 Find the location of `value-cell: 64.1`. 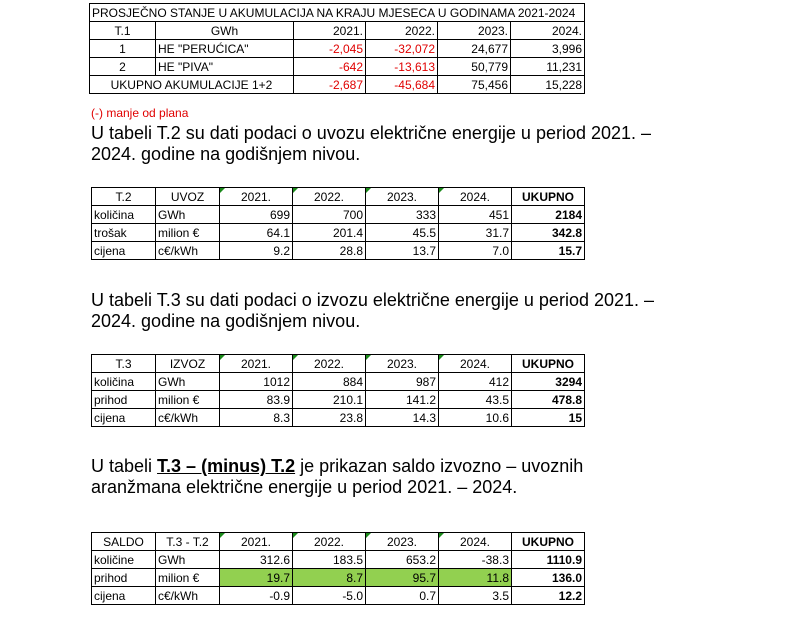

value-cell: 64.1 is located at coordinates (256, 232).